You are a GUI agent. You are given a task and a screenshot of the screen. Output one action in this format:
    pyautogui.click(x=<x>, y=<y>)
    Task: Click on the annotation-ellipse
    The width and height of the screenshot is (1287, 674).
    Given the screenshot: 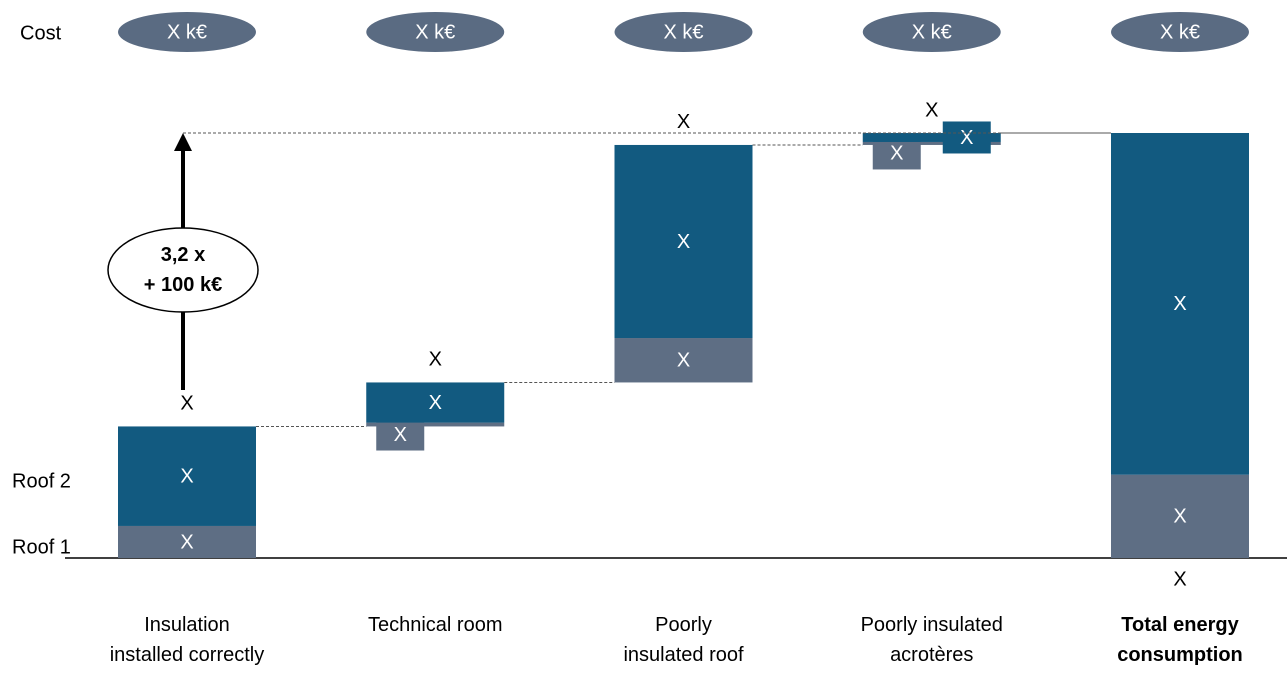 What is the action you would take?
    pyautogui.click(x=183, y=270)
    